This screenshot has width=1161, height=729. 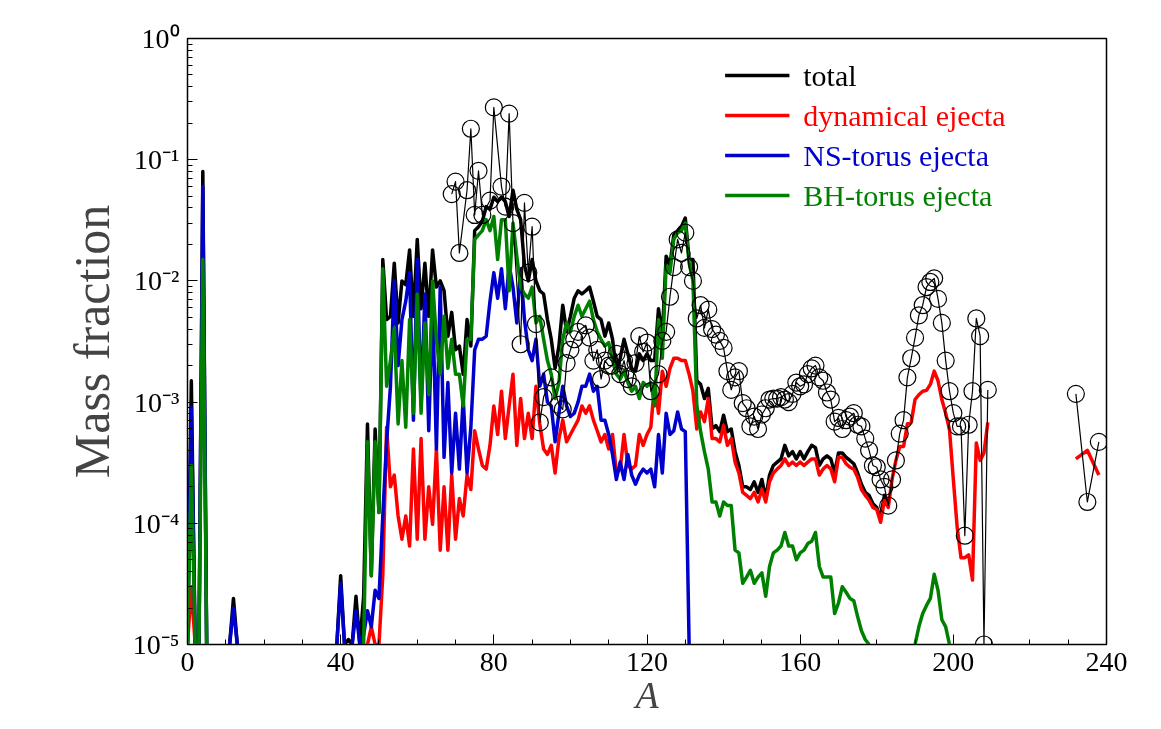 I want to click on y-tick-label: 10⁻⁵, so click(x=156, y=644).